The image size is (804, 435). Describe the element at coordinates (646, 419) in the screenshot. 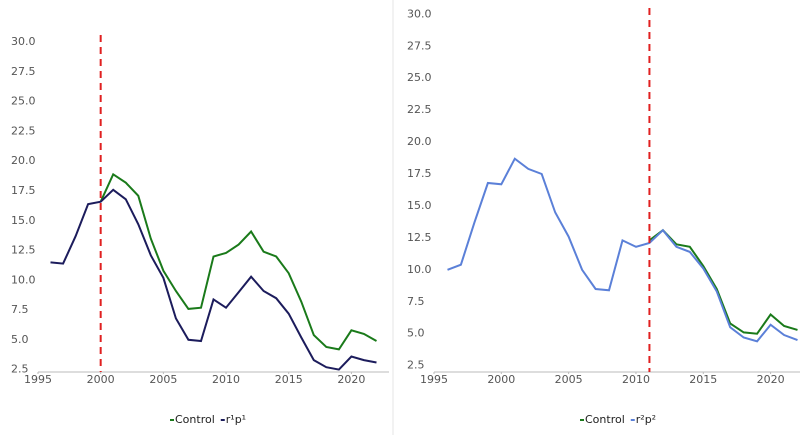

I see `legend-label: r²p²` at that location.